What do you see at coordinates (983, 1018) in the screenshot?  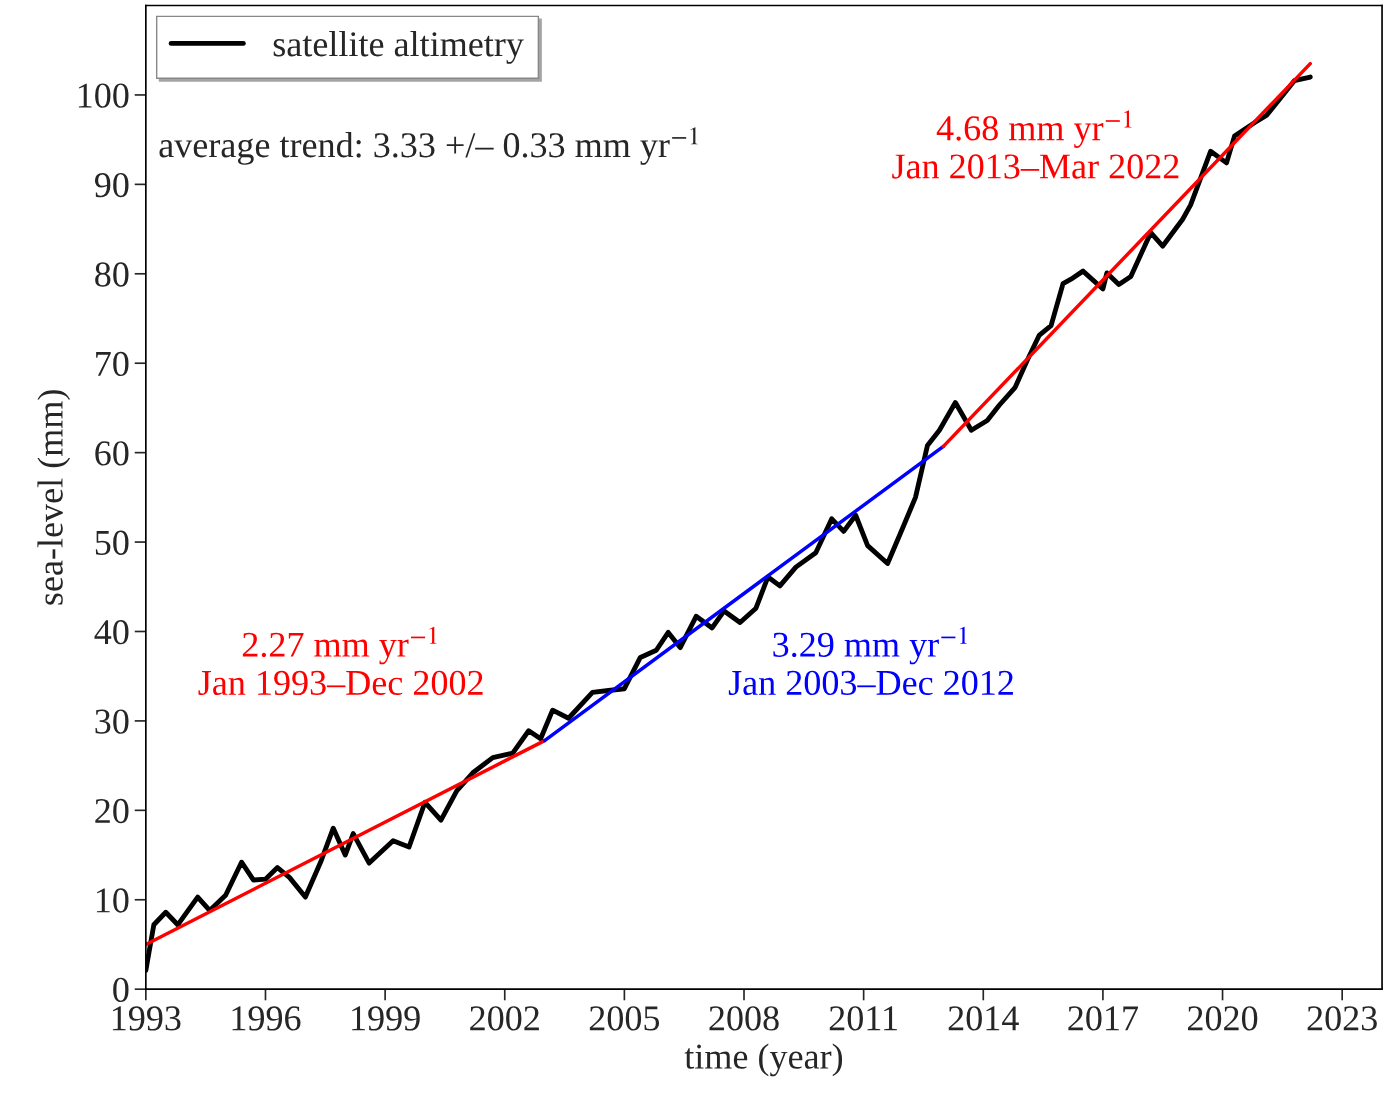 I see `x-tick-label: 2014` at bounding box center [983, 1018].